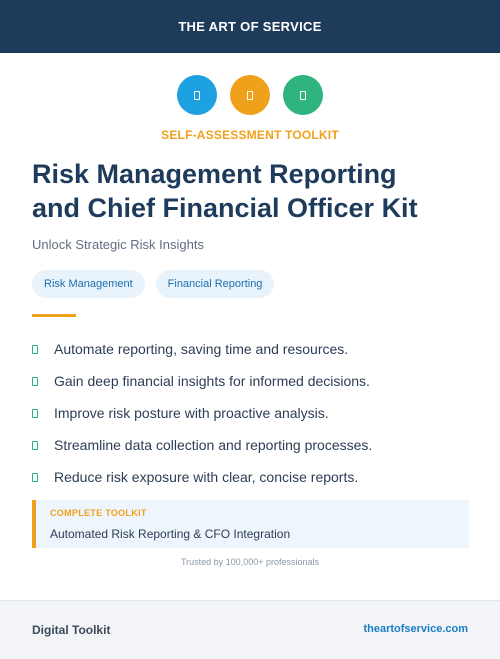  I want to click on brand-name: THE ART OF SERVICE, so click(250, 26).